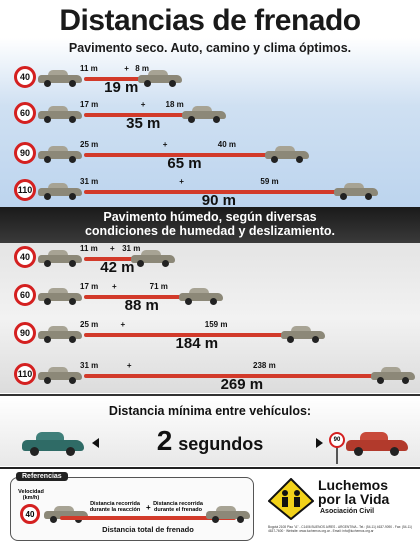 This screenshot has height=548, width=420. What do you see at coordinates (228, 514) in the screenshot?
I see `reference-car-end` at bounding box center [228, 514].